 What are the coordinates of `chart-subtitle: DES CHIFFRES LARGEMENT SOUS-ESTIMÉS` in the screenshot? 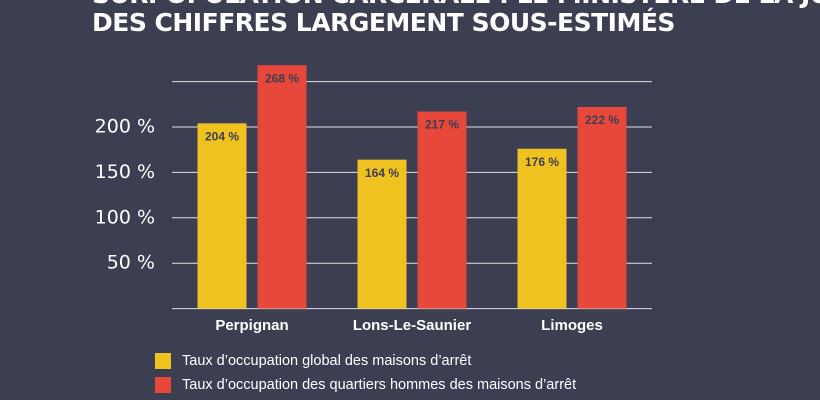 It's located at (383, 22).